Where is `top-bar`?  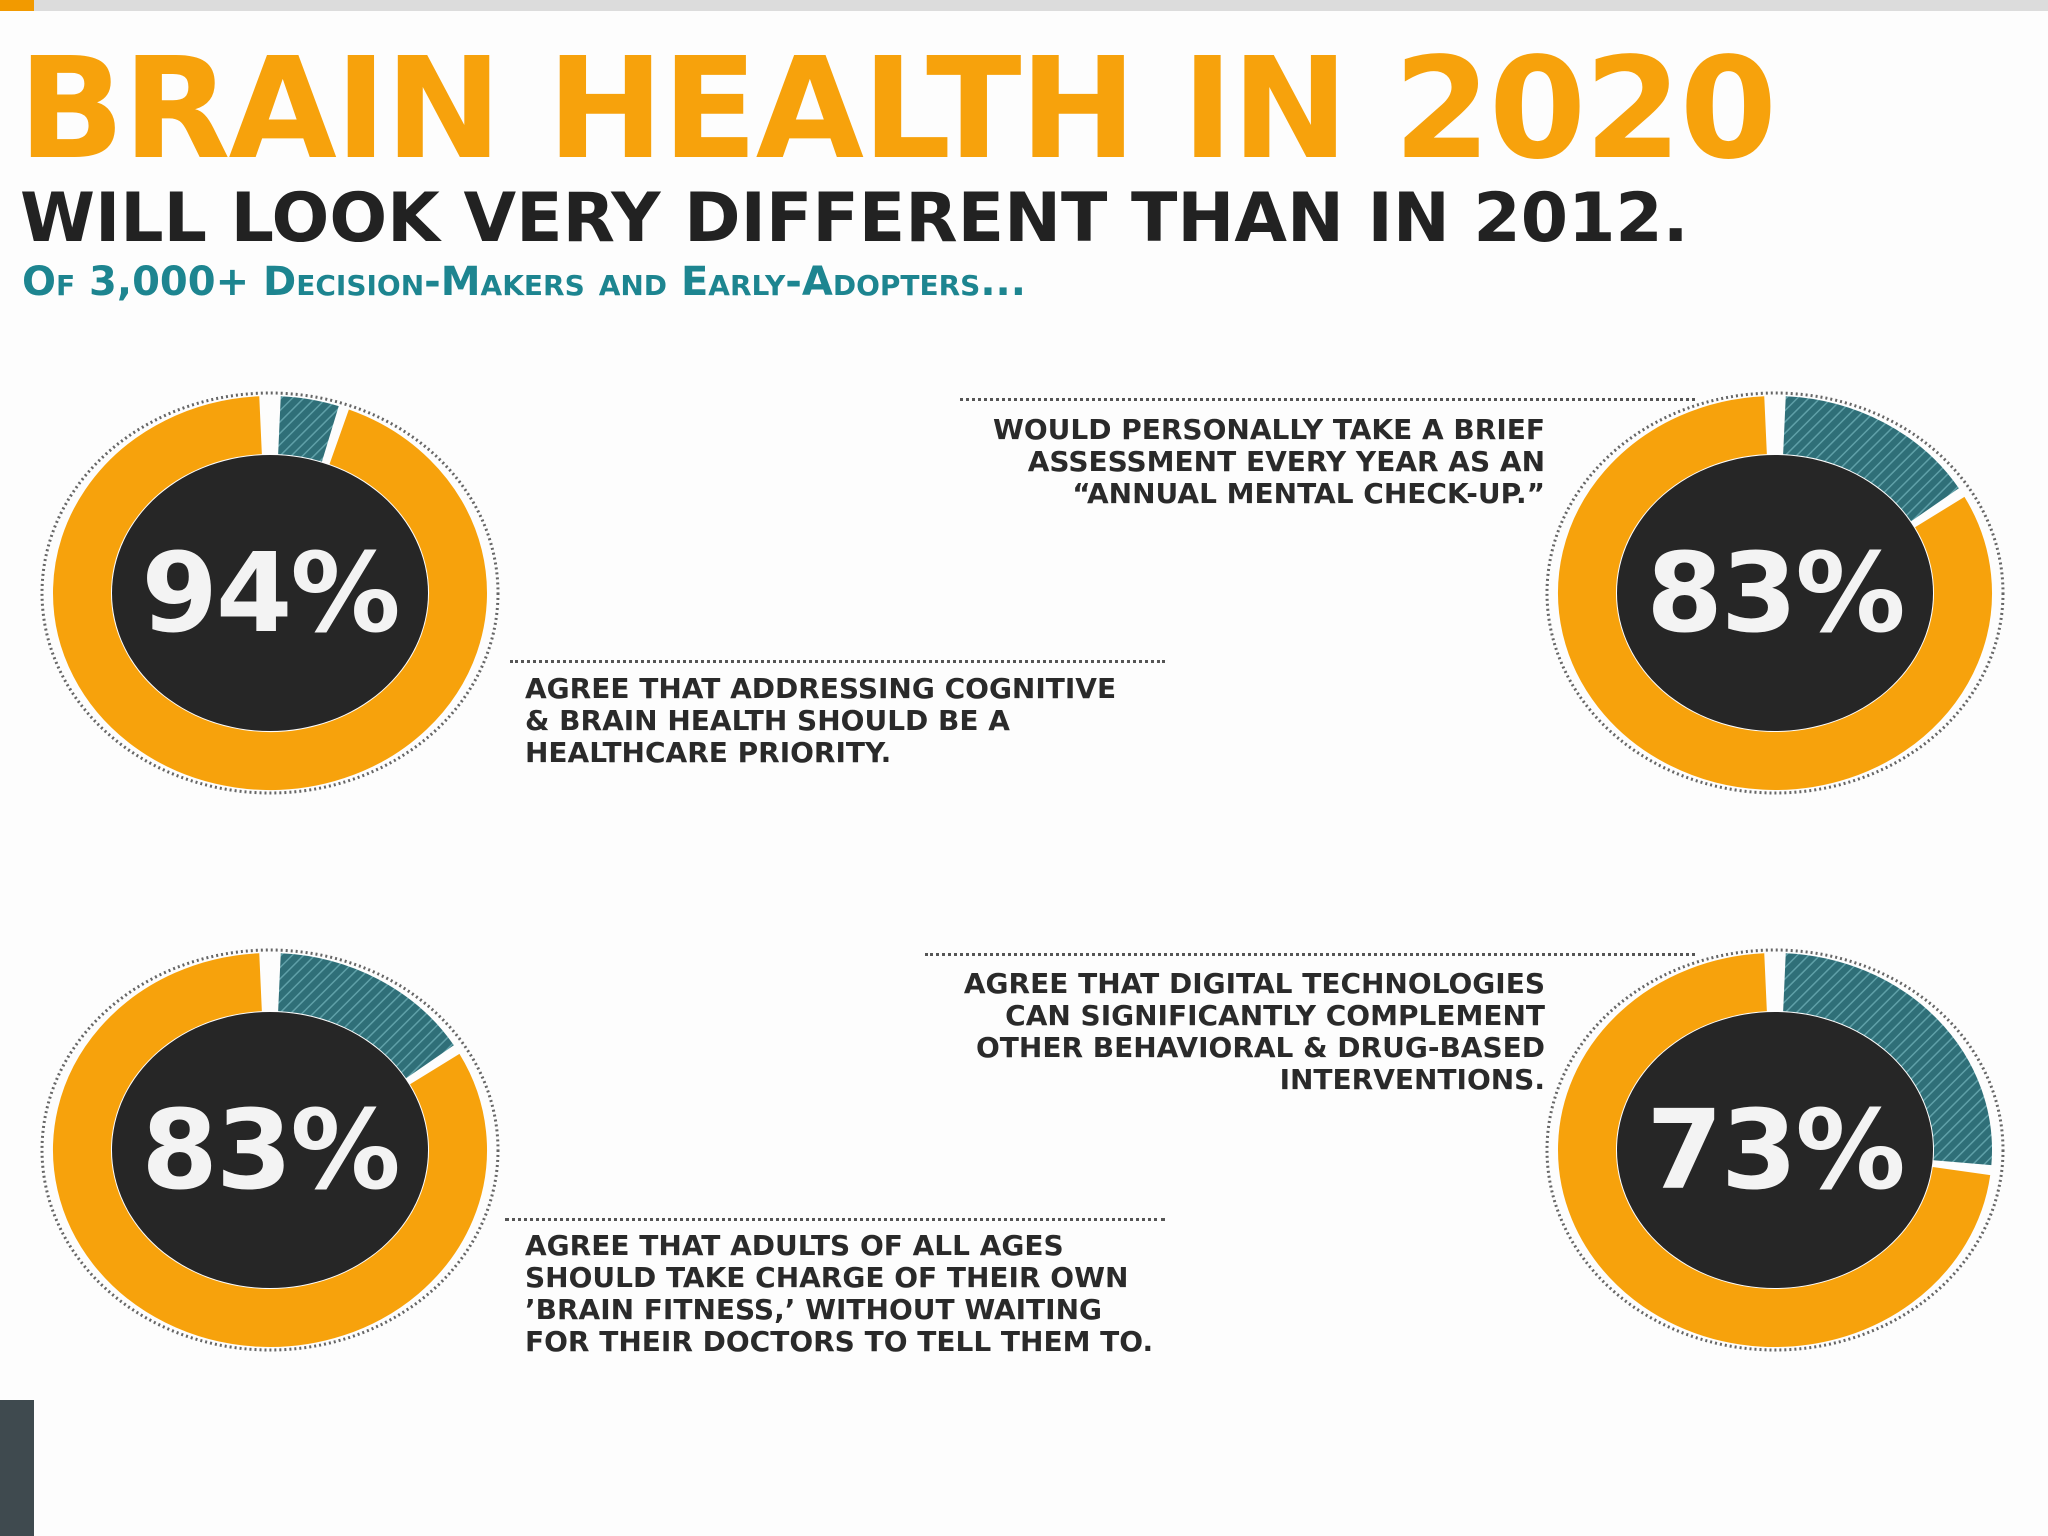 top-bar is located at coordinates (1024, 5).